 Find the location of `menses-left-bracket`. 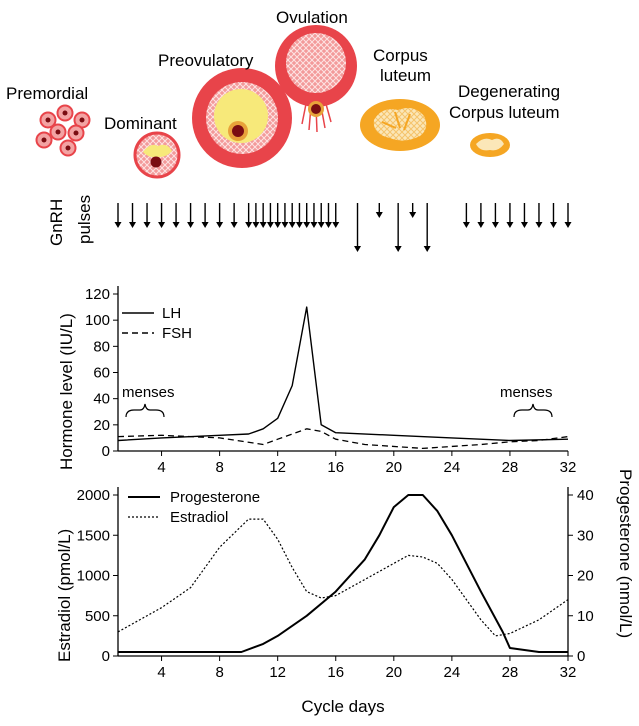

menses-left-bracket is located at coordinates (145, 410).